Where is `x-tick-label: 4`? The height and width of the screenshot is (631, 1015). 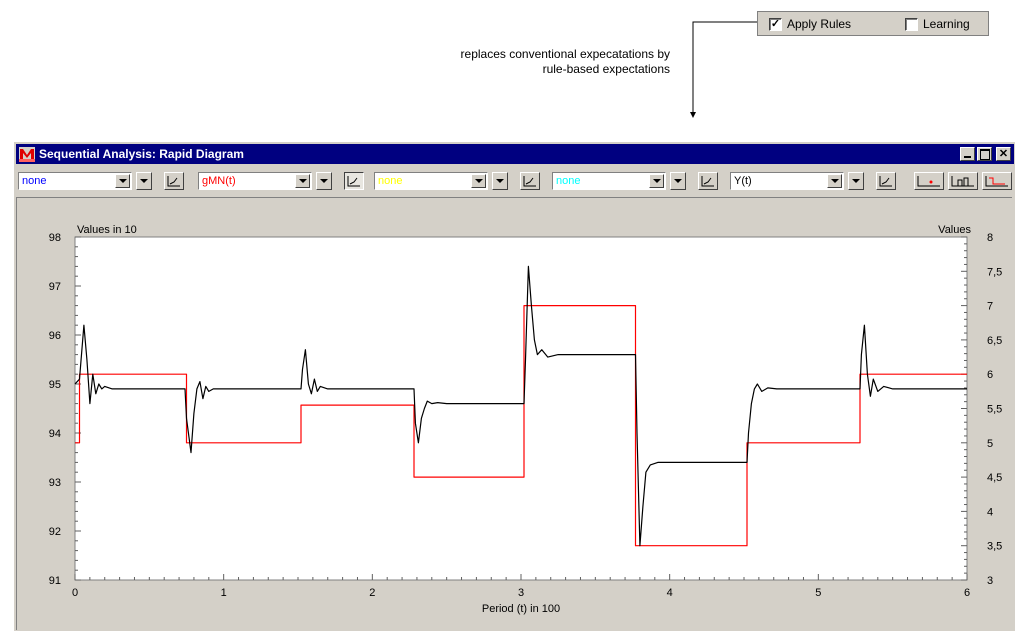
x-tick-label: 4 is located at coordinates (670, 593).